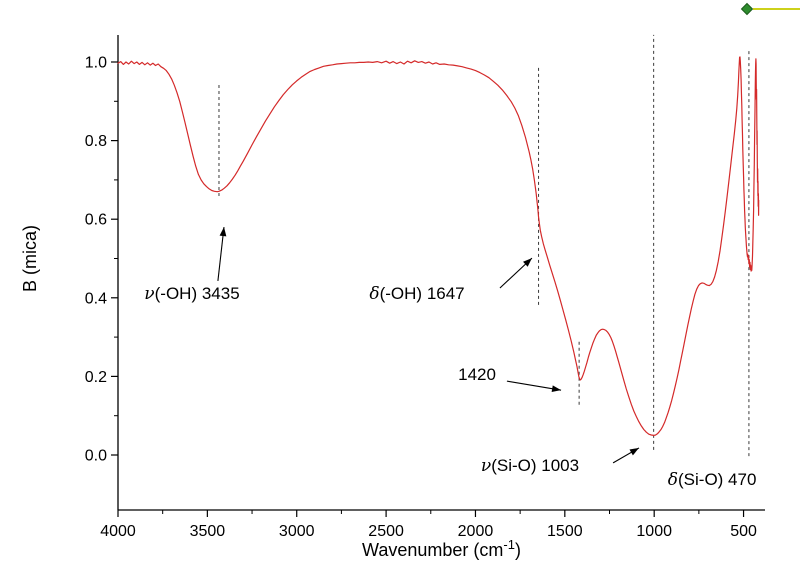 The width and height of the screenshot is (800, 585). I want to click on x-tick-label: 3000, so click(297, 531).